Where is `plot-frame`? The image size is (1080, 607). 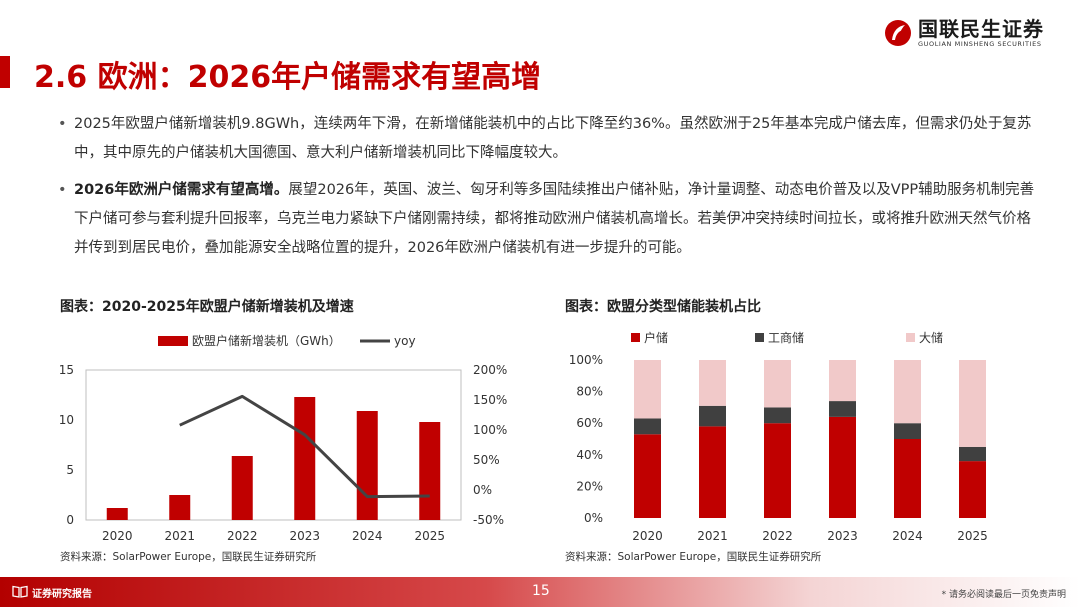 plot-frame is located at coordinates (273, 445).